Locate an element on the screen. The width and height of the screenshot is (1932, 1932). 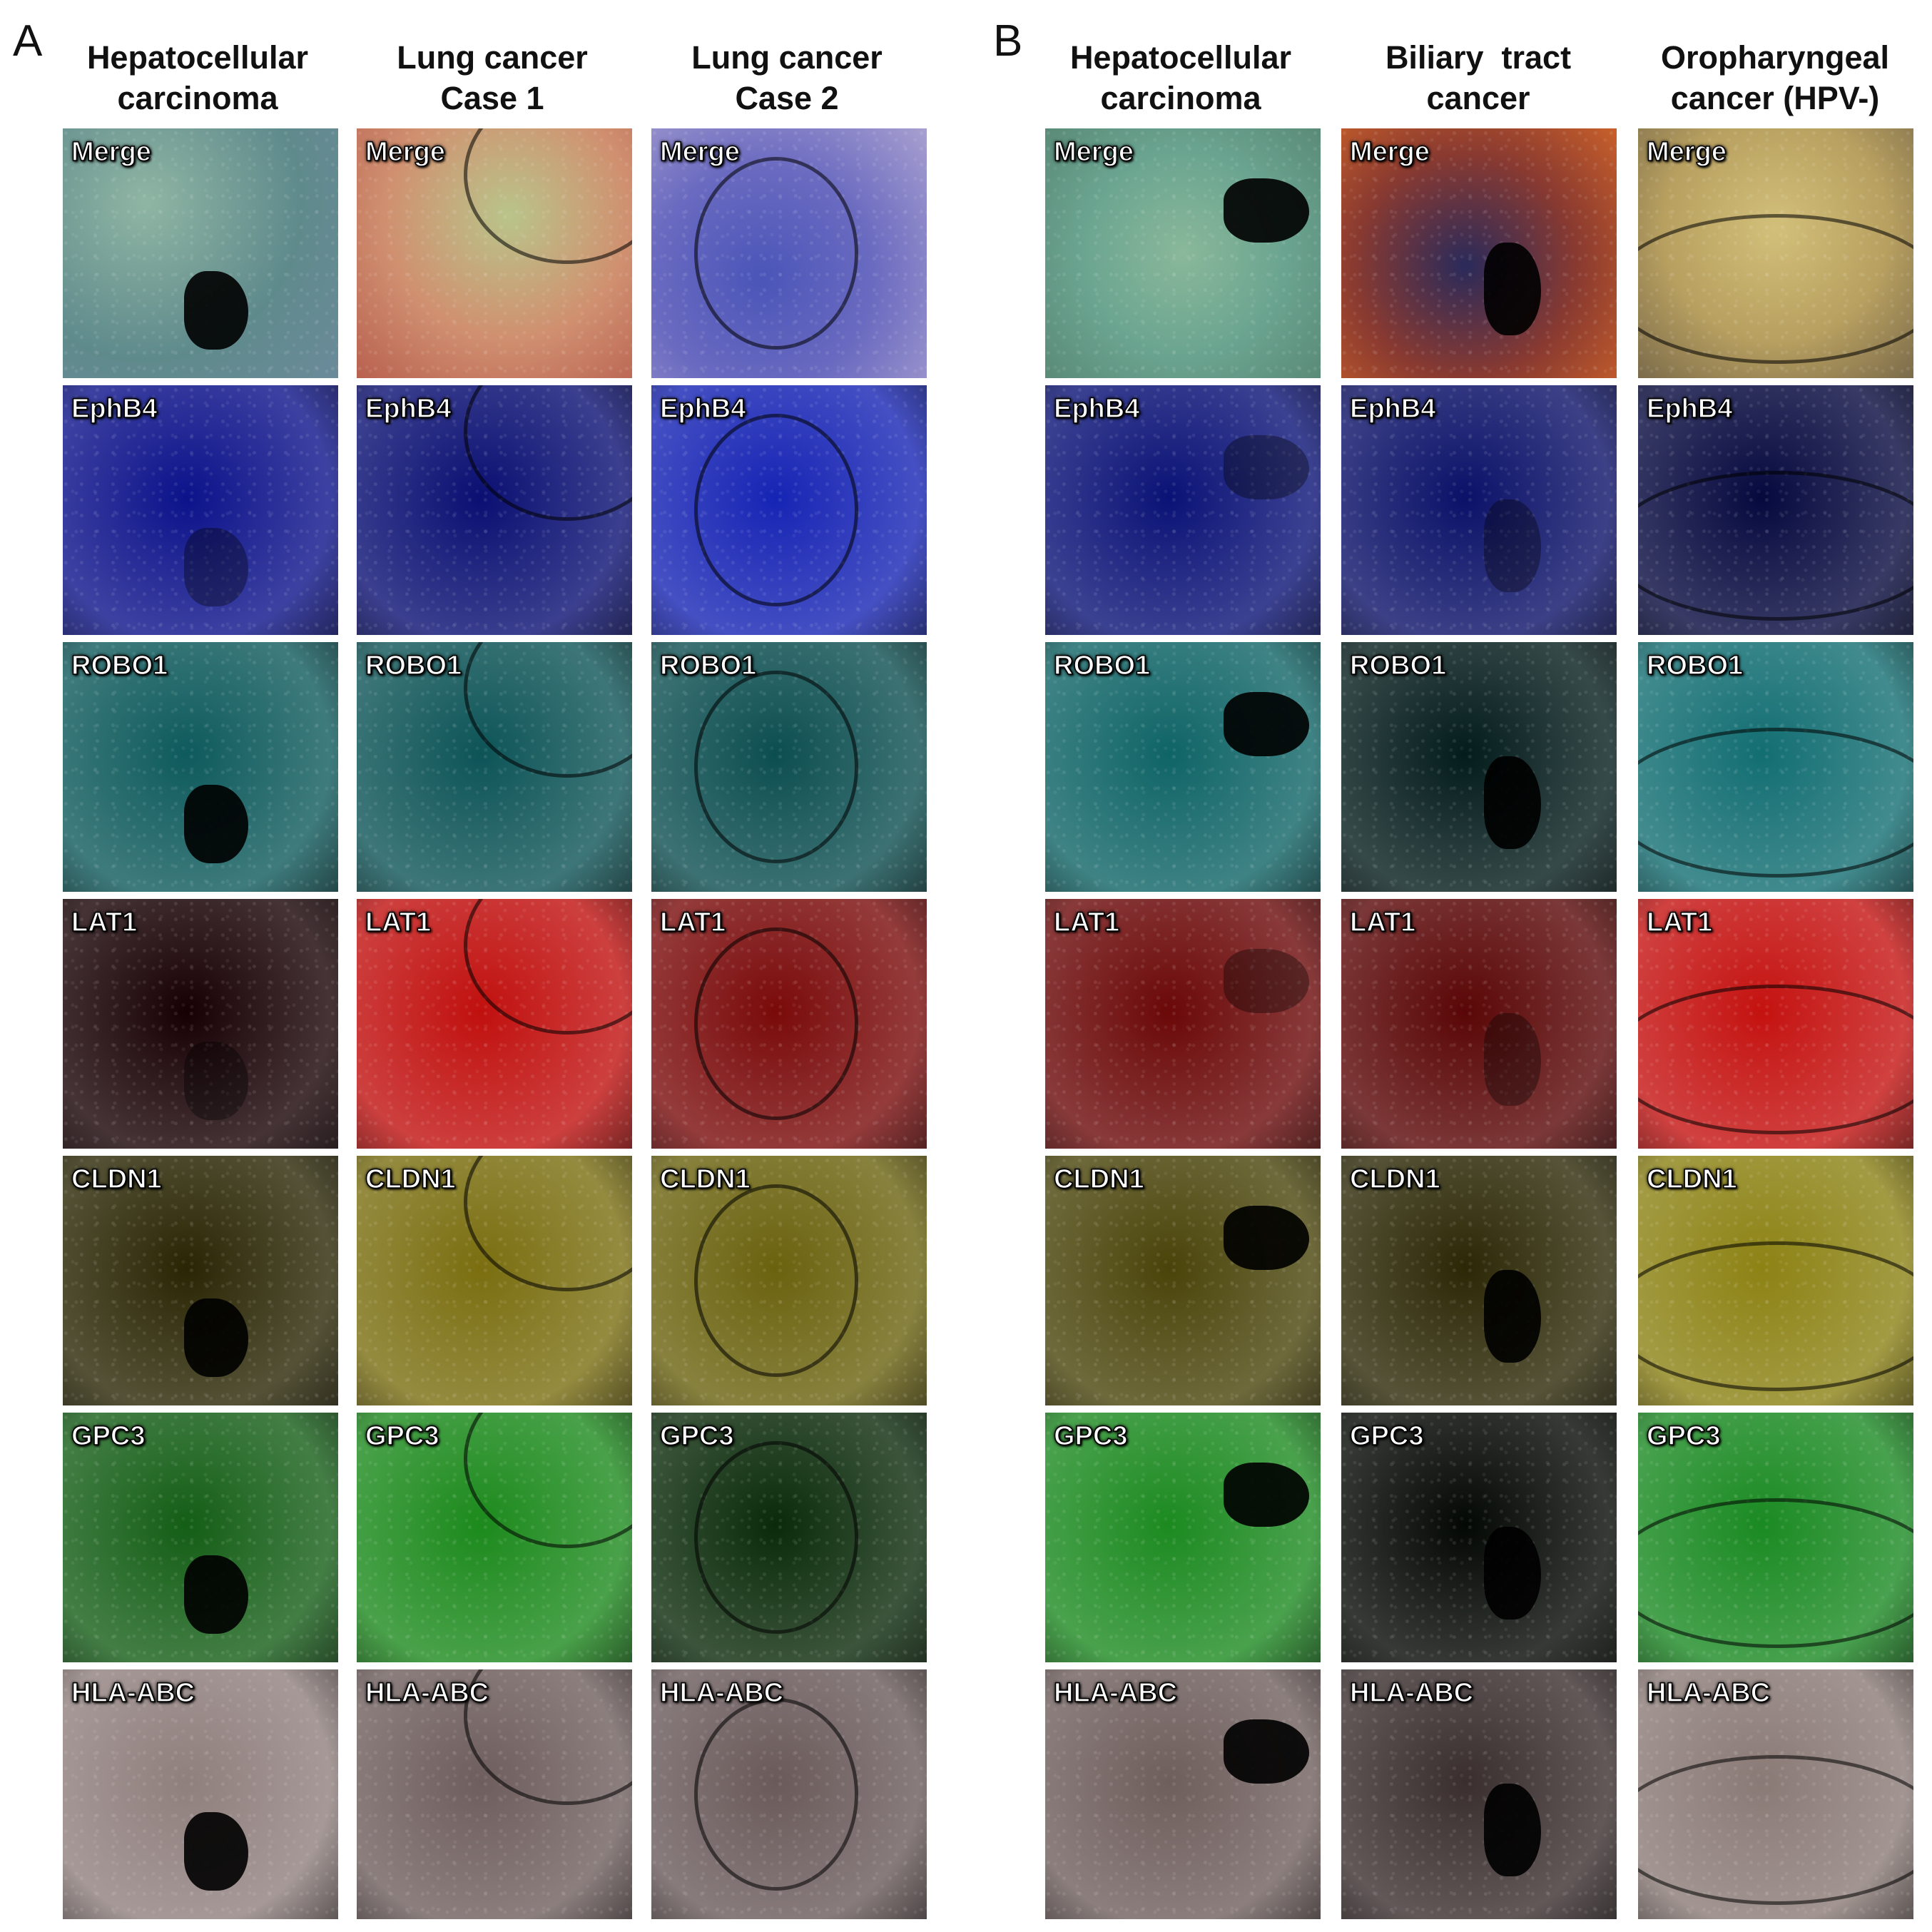
tile-gpc3-oropharyngeal: GPC3 is located at coordinates (1775, 1538).